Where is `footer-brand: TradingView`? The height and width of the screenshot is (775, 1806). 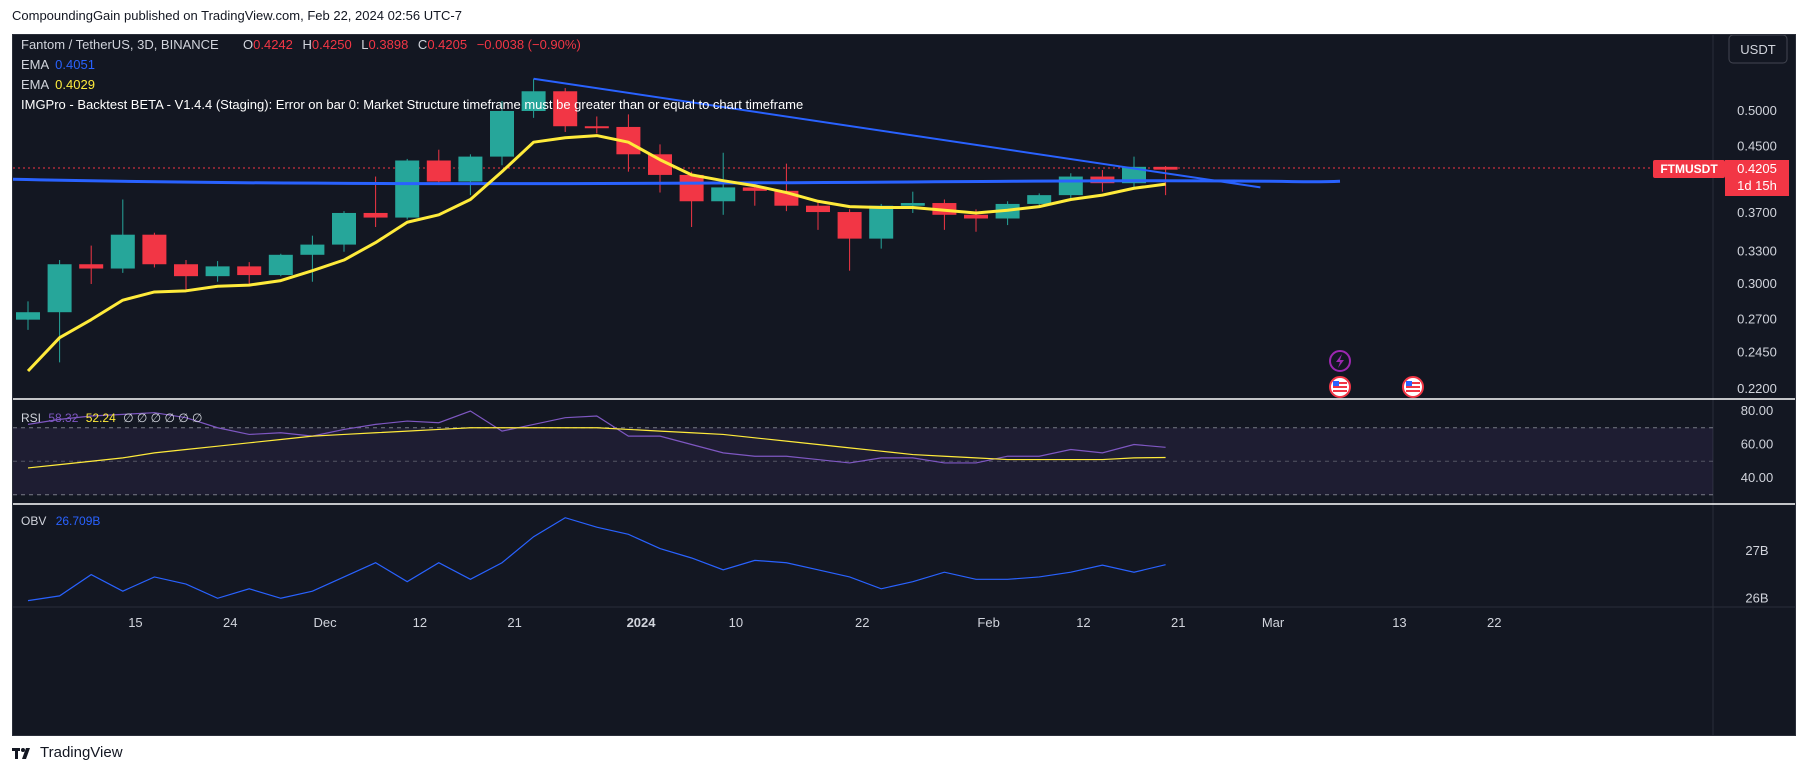
footer-brand: TradingView is located at coordinates (67, 752).